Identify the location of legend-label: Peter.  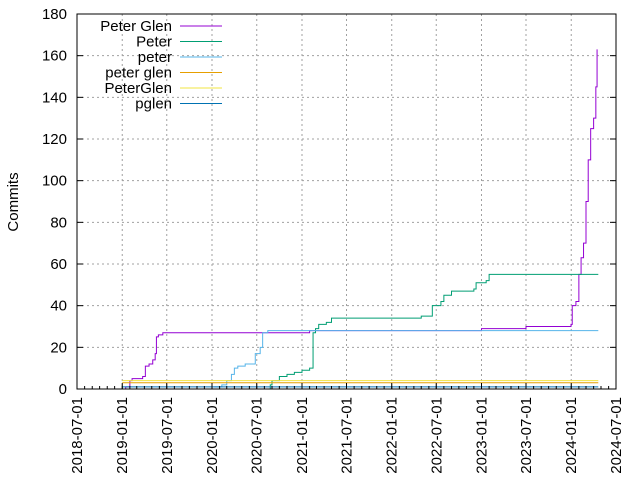
(154, 42).